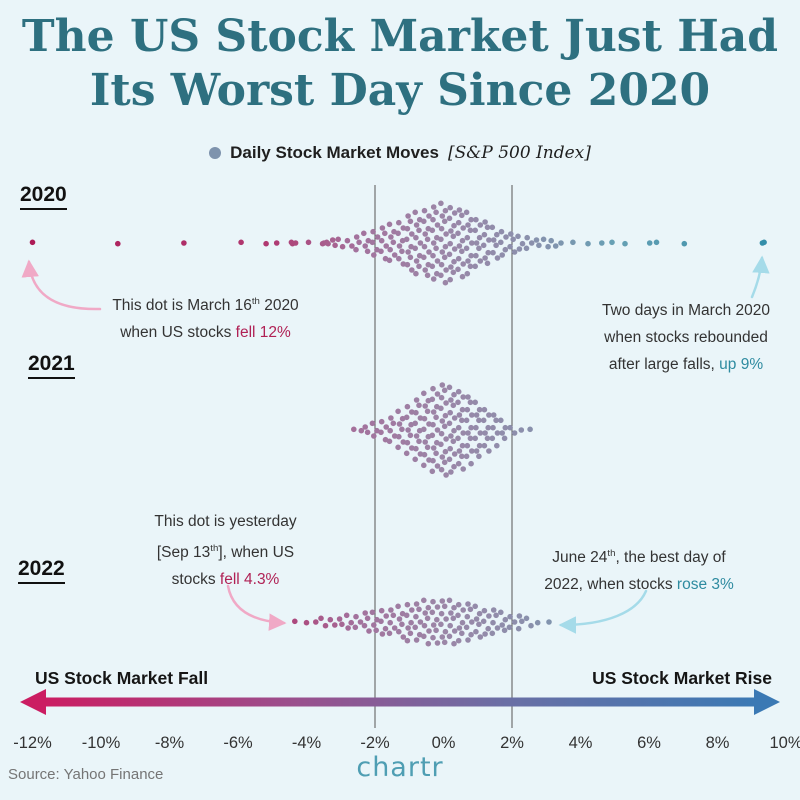 Image resolution: width=800 pixels, height=800 pixels. What do you see at coordinates (205, 333) in the screenshot?
I see `annotation-line: when US stocks fell 12%` at bounding box center [205, 333].